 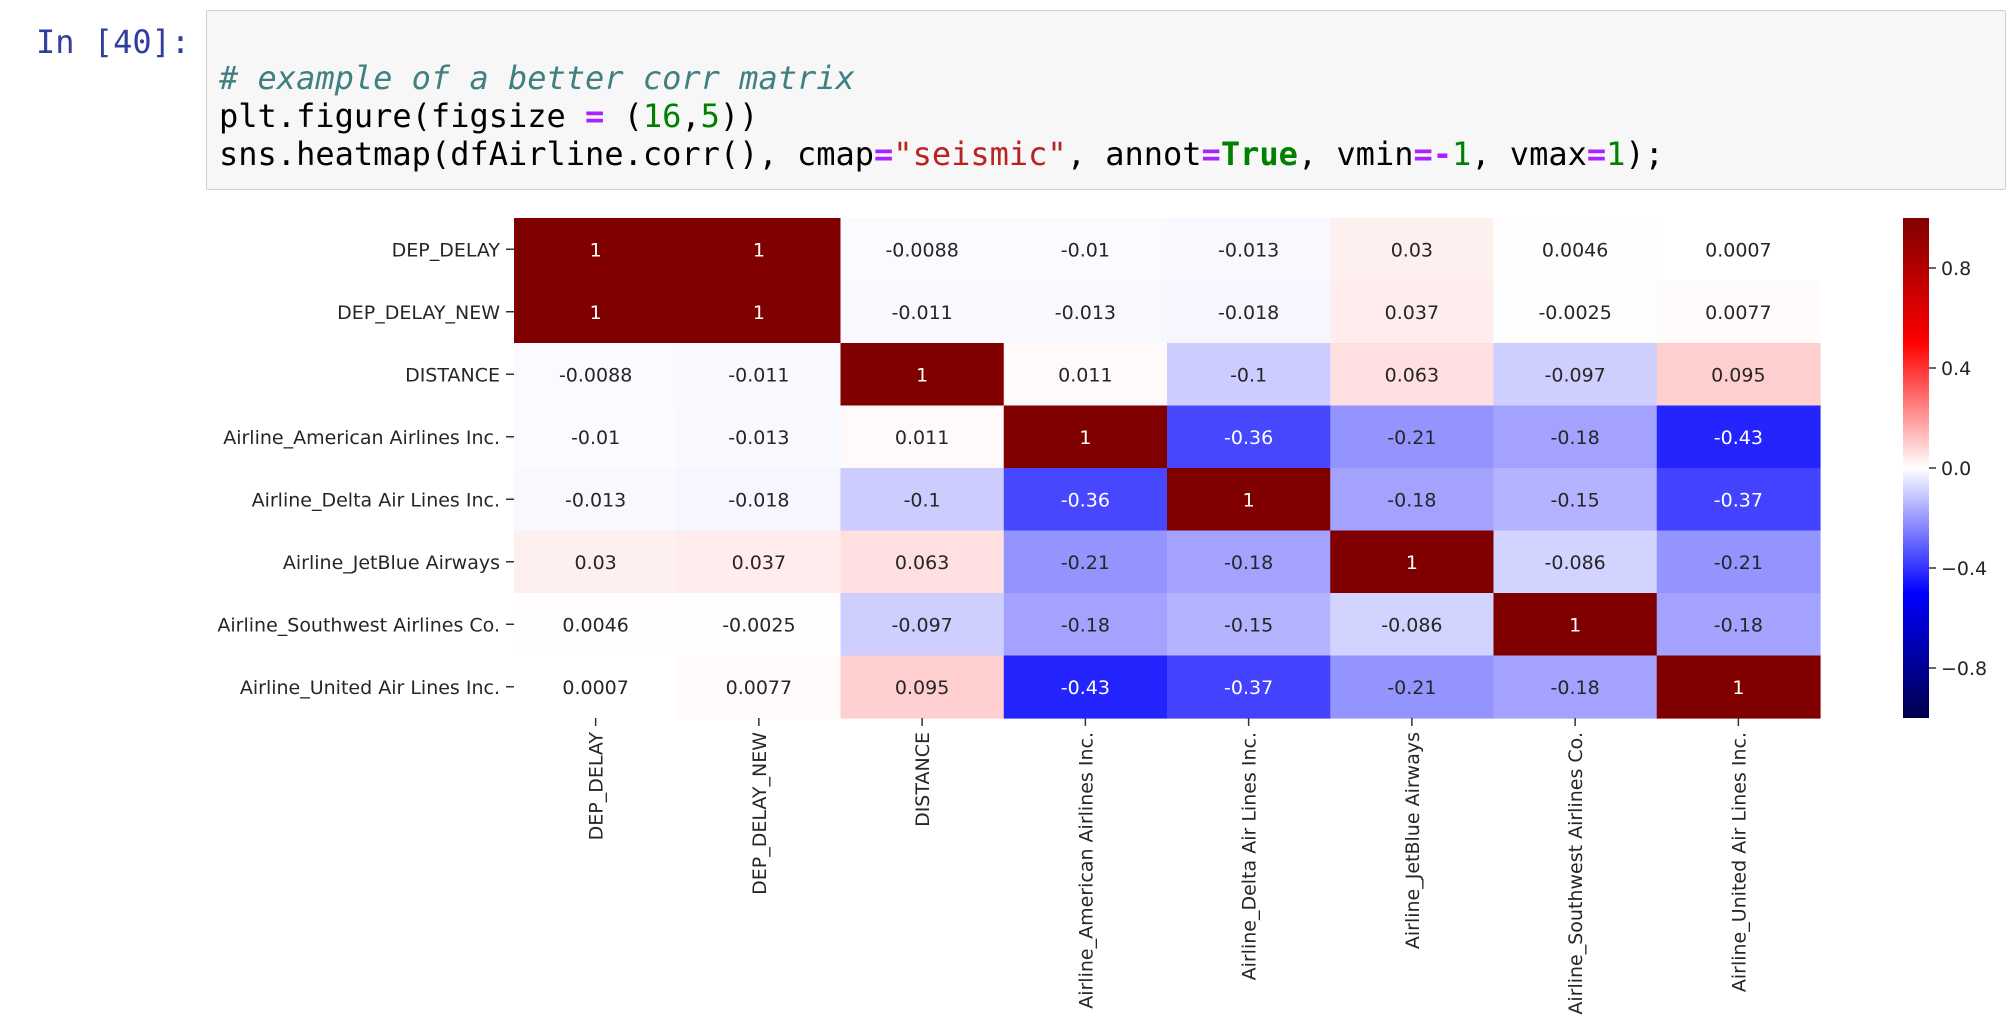 I want to click on y-tick-label: DISTANCE, so click(x=452, y=375).